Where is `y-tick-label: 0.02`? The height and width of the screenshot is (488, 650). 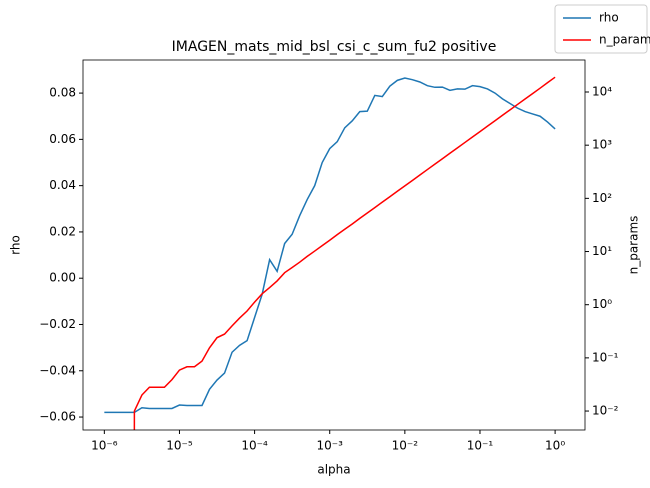 y-tick-label: 0.02 is located at coordinates (62, 231).